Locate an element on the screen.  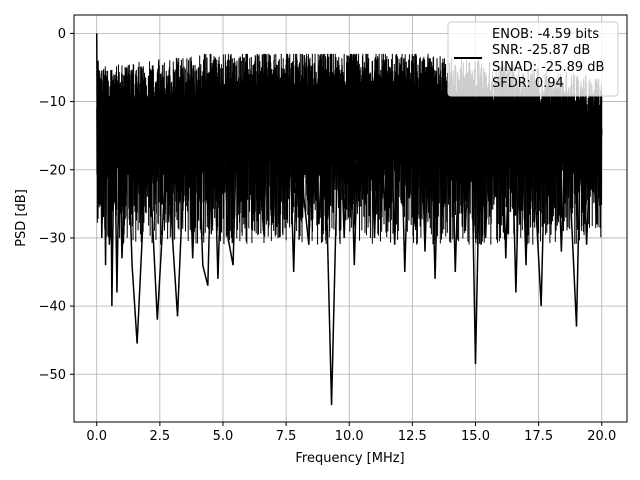
x-tick-label: 15.0 is located at coordinates (475, 436).